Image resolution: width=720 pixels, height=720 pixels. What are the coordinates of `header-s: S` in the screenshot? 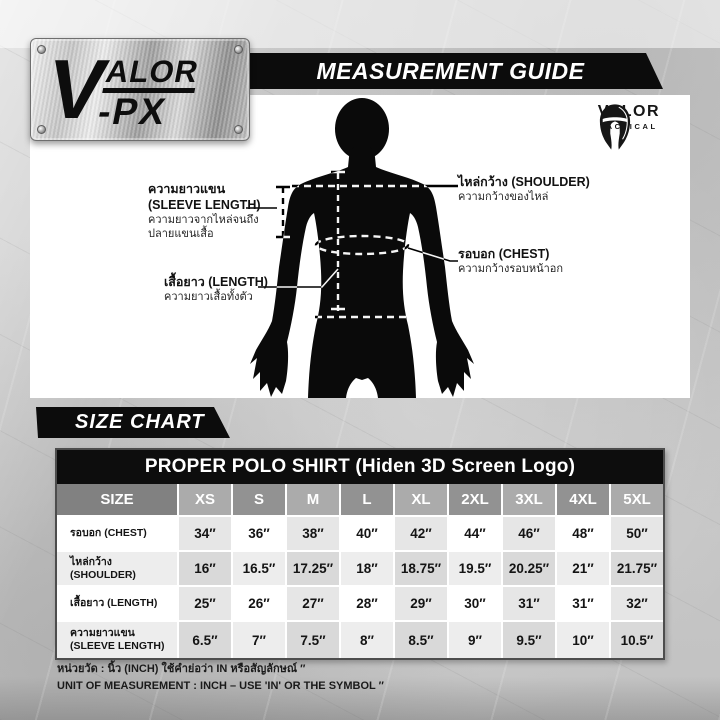 It's located at (259, 499).